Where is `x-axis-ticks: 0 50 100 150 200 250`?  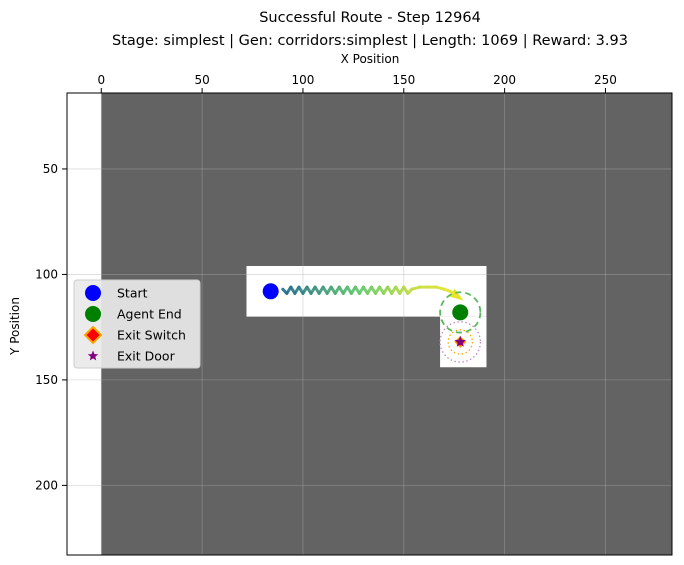
x-axis-ticks: 0 50 100 150 200 250 is located at coordinates (357, 83).